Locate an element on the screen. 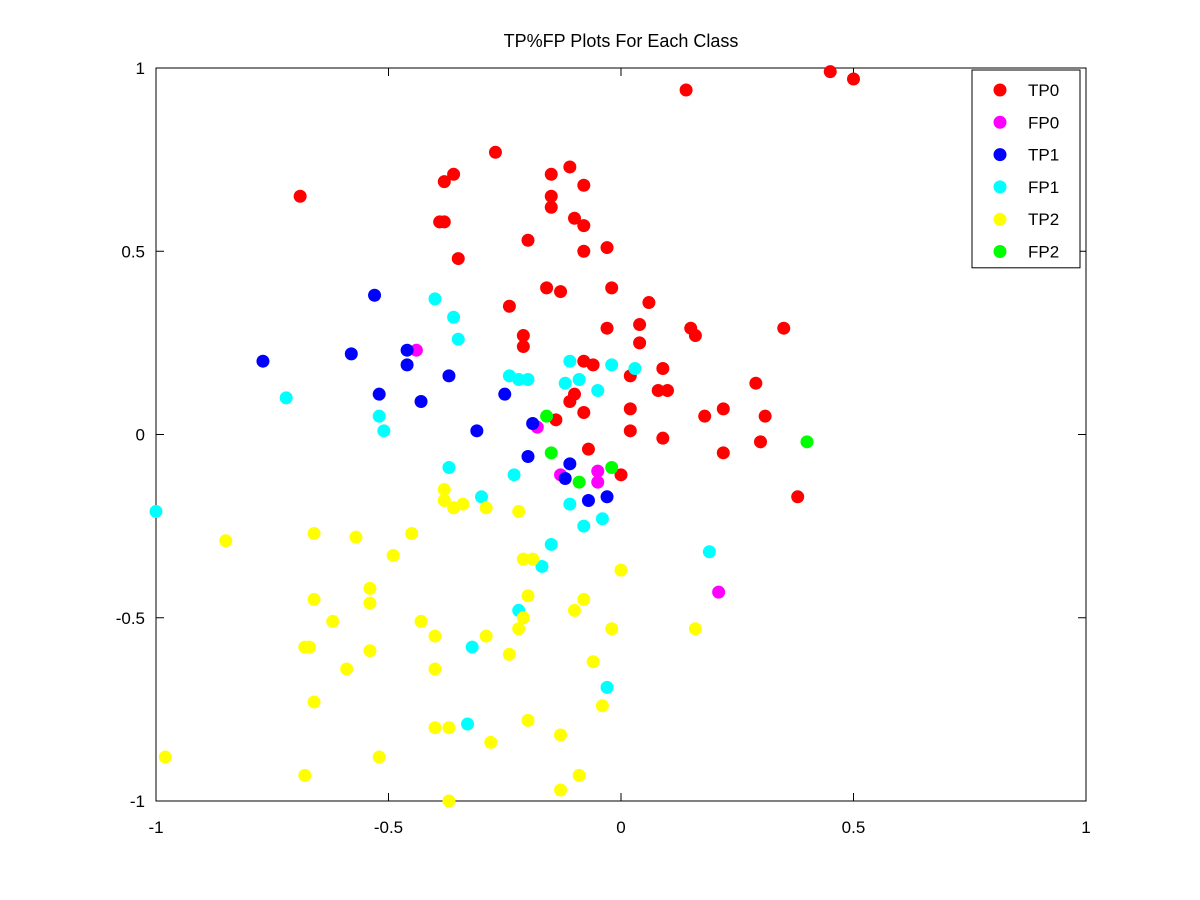  legend-label-tp1: TP1 is located at coordinates (1043, 155).